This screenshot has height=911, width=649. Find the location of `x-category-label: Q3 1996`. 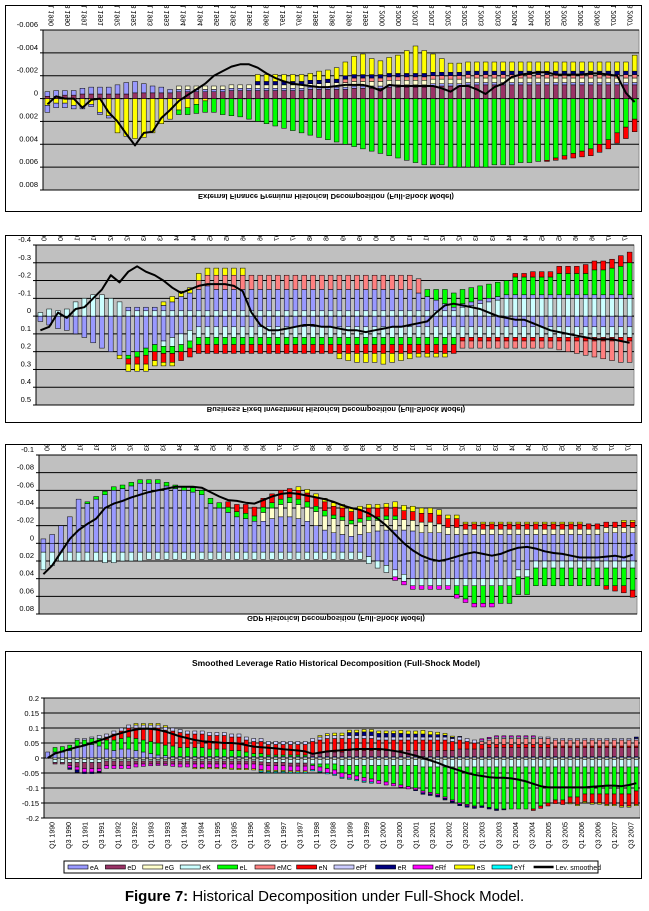

x-category-label: Q3 1996 is located at coordinates (260, 238).